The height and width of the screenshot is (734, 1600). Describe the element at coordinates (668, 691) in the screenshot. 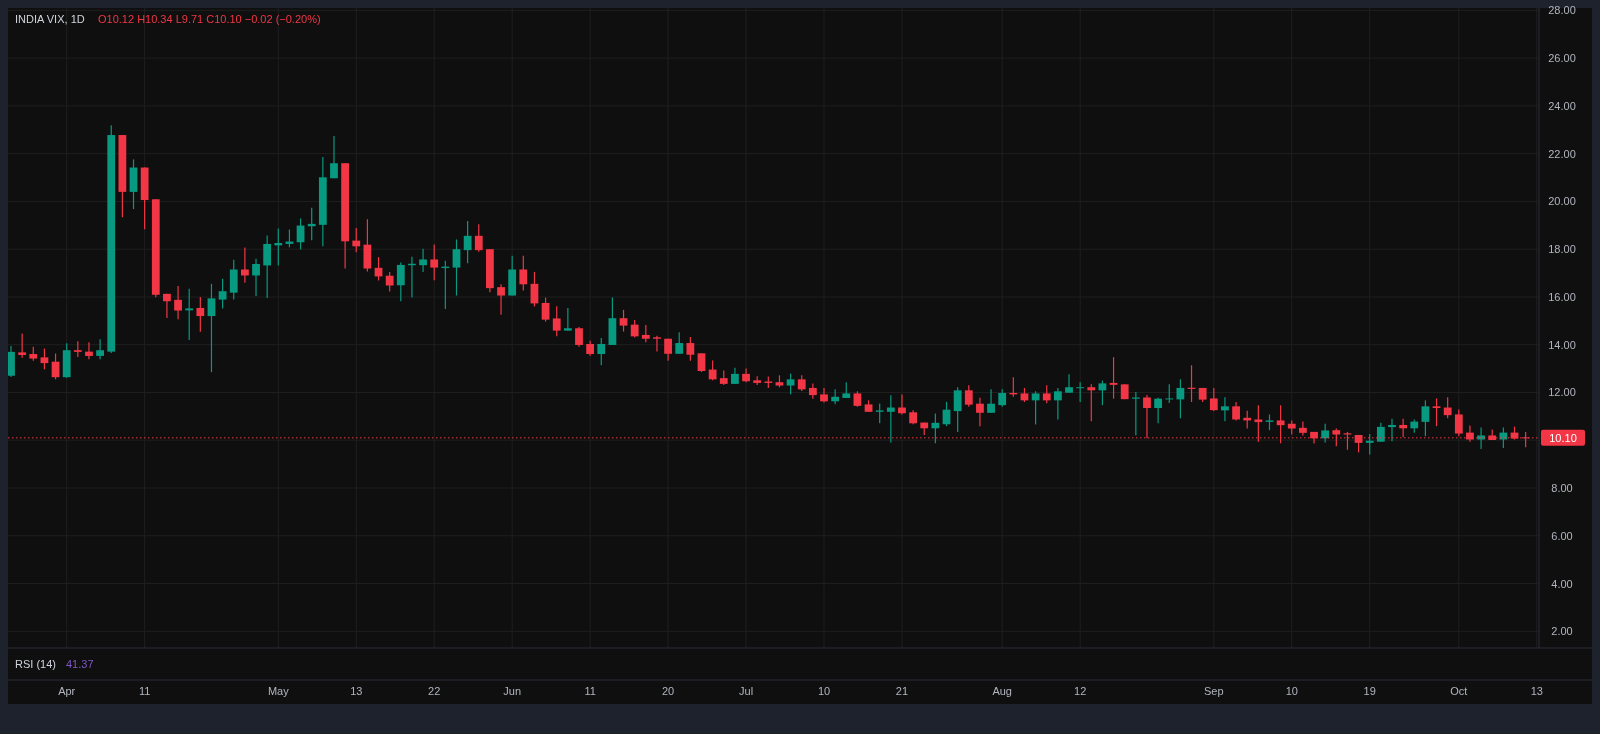

I see `x-tick-label: 20` at that location.